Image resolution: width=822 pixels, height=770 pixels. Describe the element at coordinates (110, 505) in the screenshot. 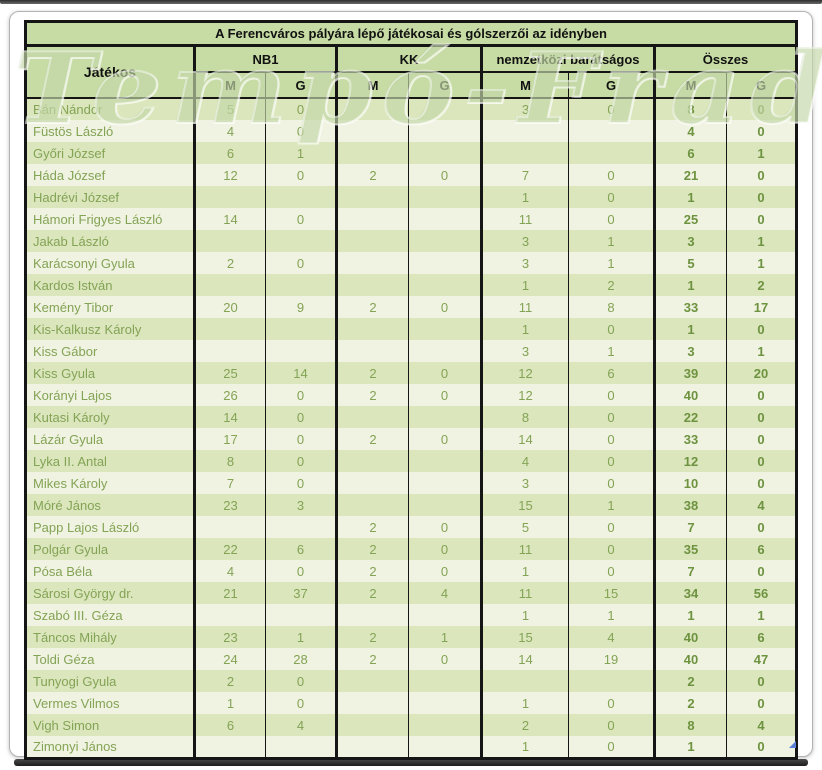

I see `player-name-cell: Móré János` at that location.